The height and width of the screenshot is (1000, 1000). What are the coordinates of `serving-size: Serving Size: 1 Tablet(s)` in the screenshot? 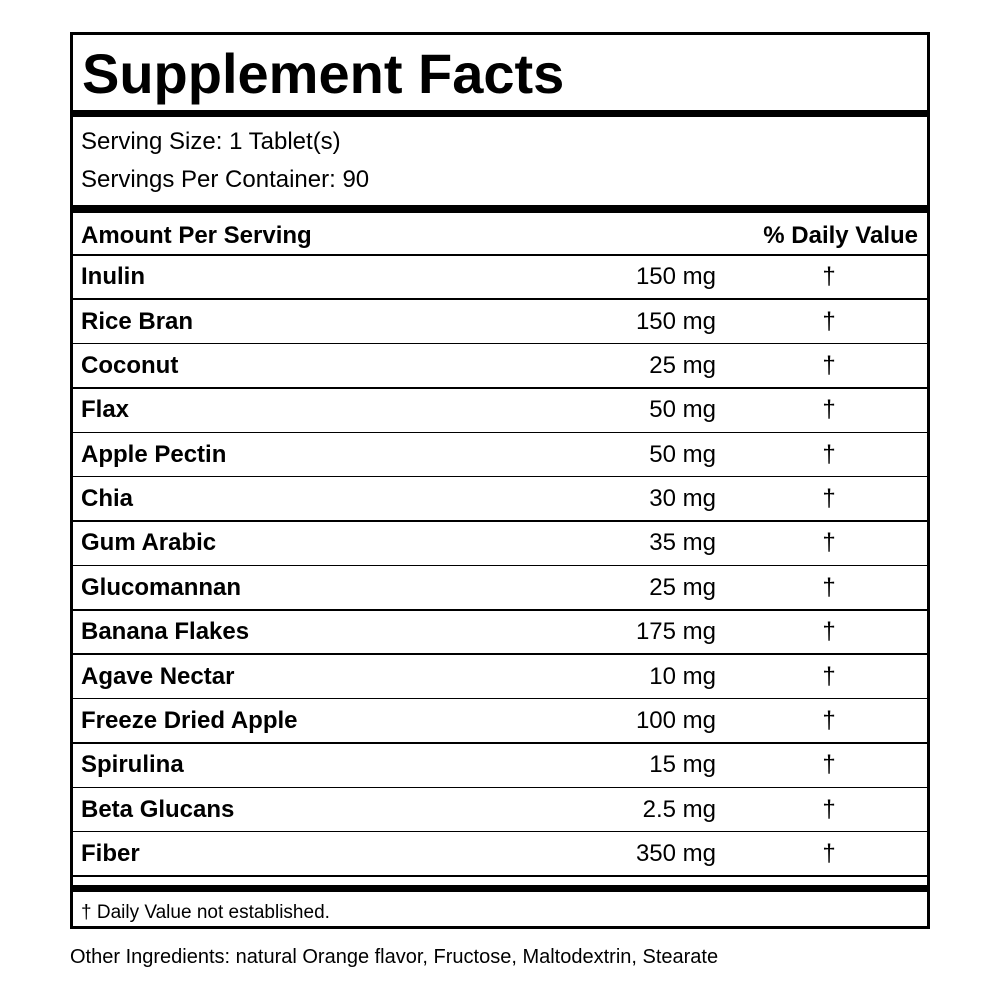 It's located at (211, 141).